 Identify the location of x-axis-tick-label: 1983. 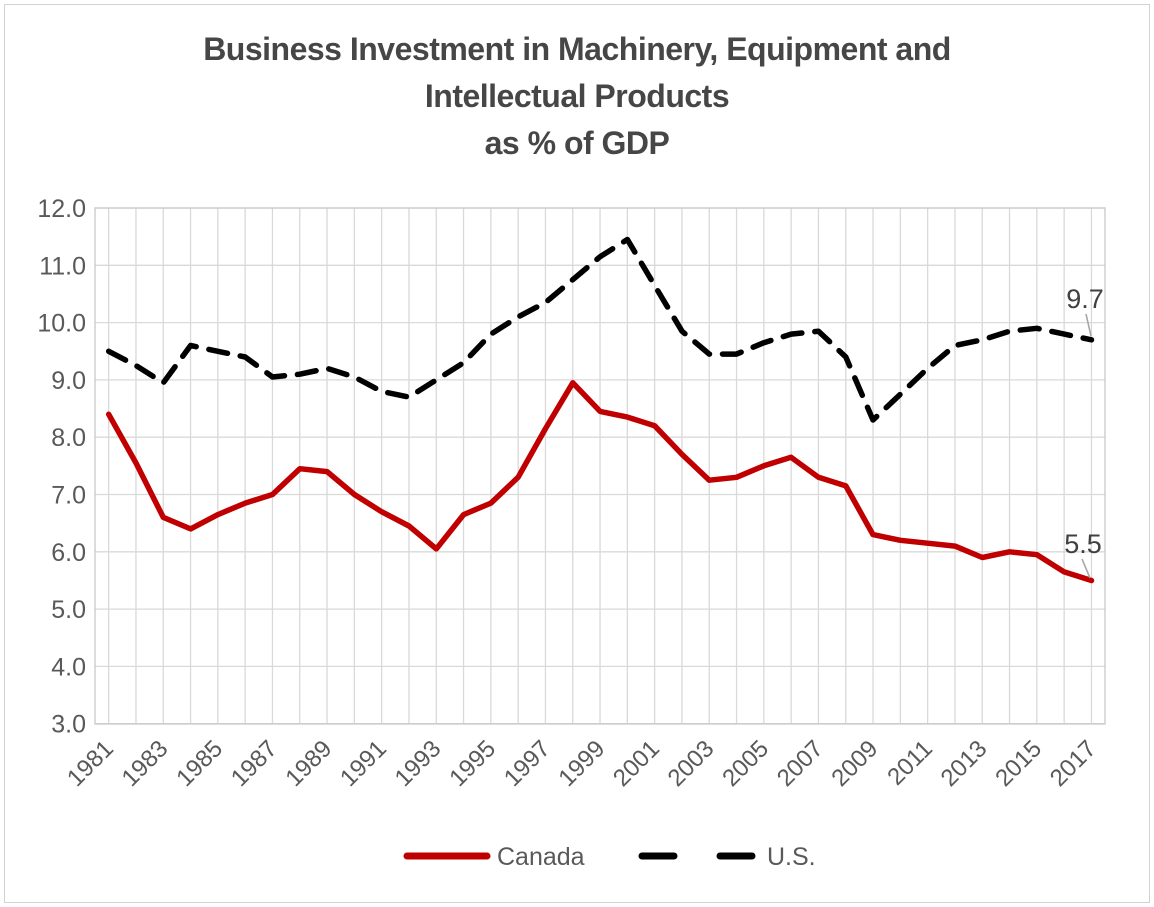
(145, 763).